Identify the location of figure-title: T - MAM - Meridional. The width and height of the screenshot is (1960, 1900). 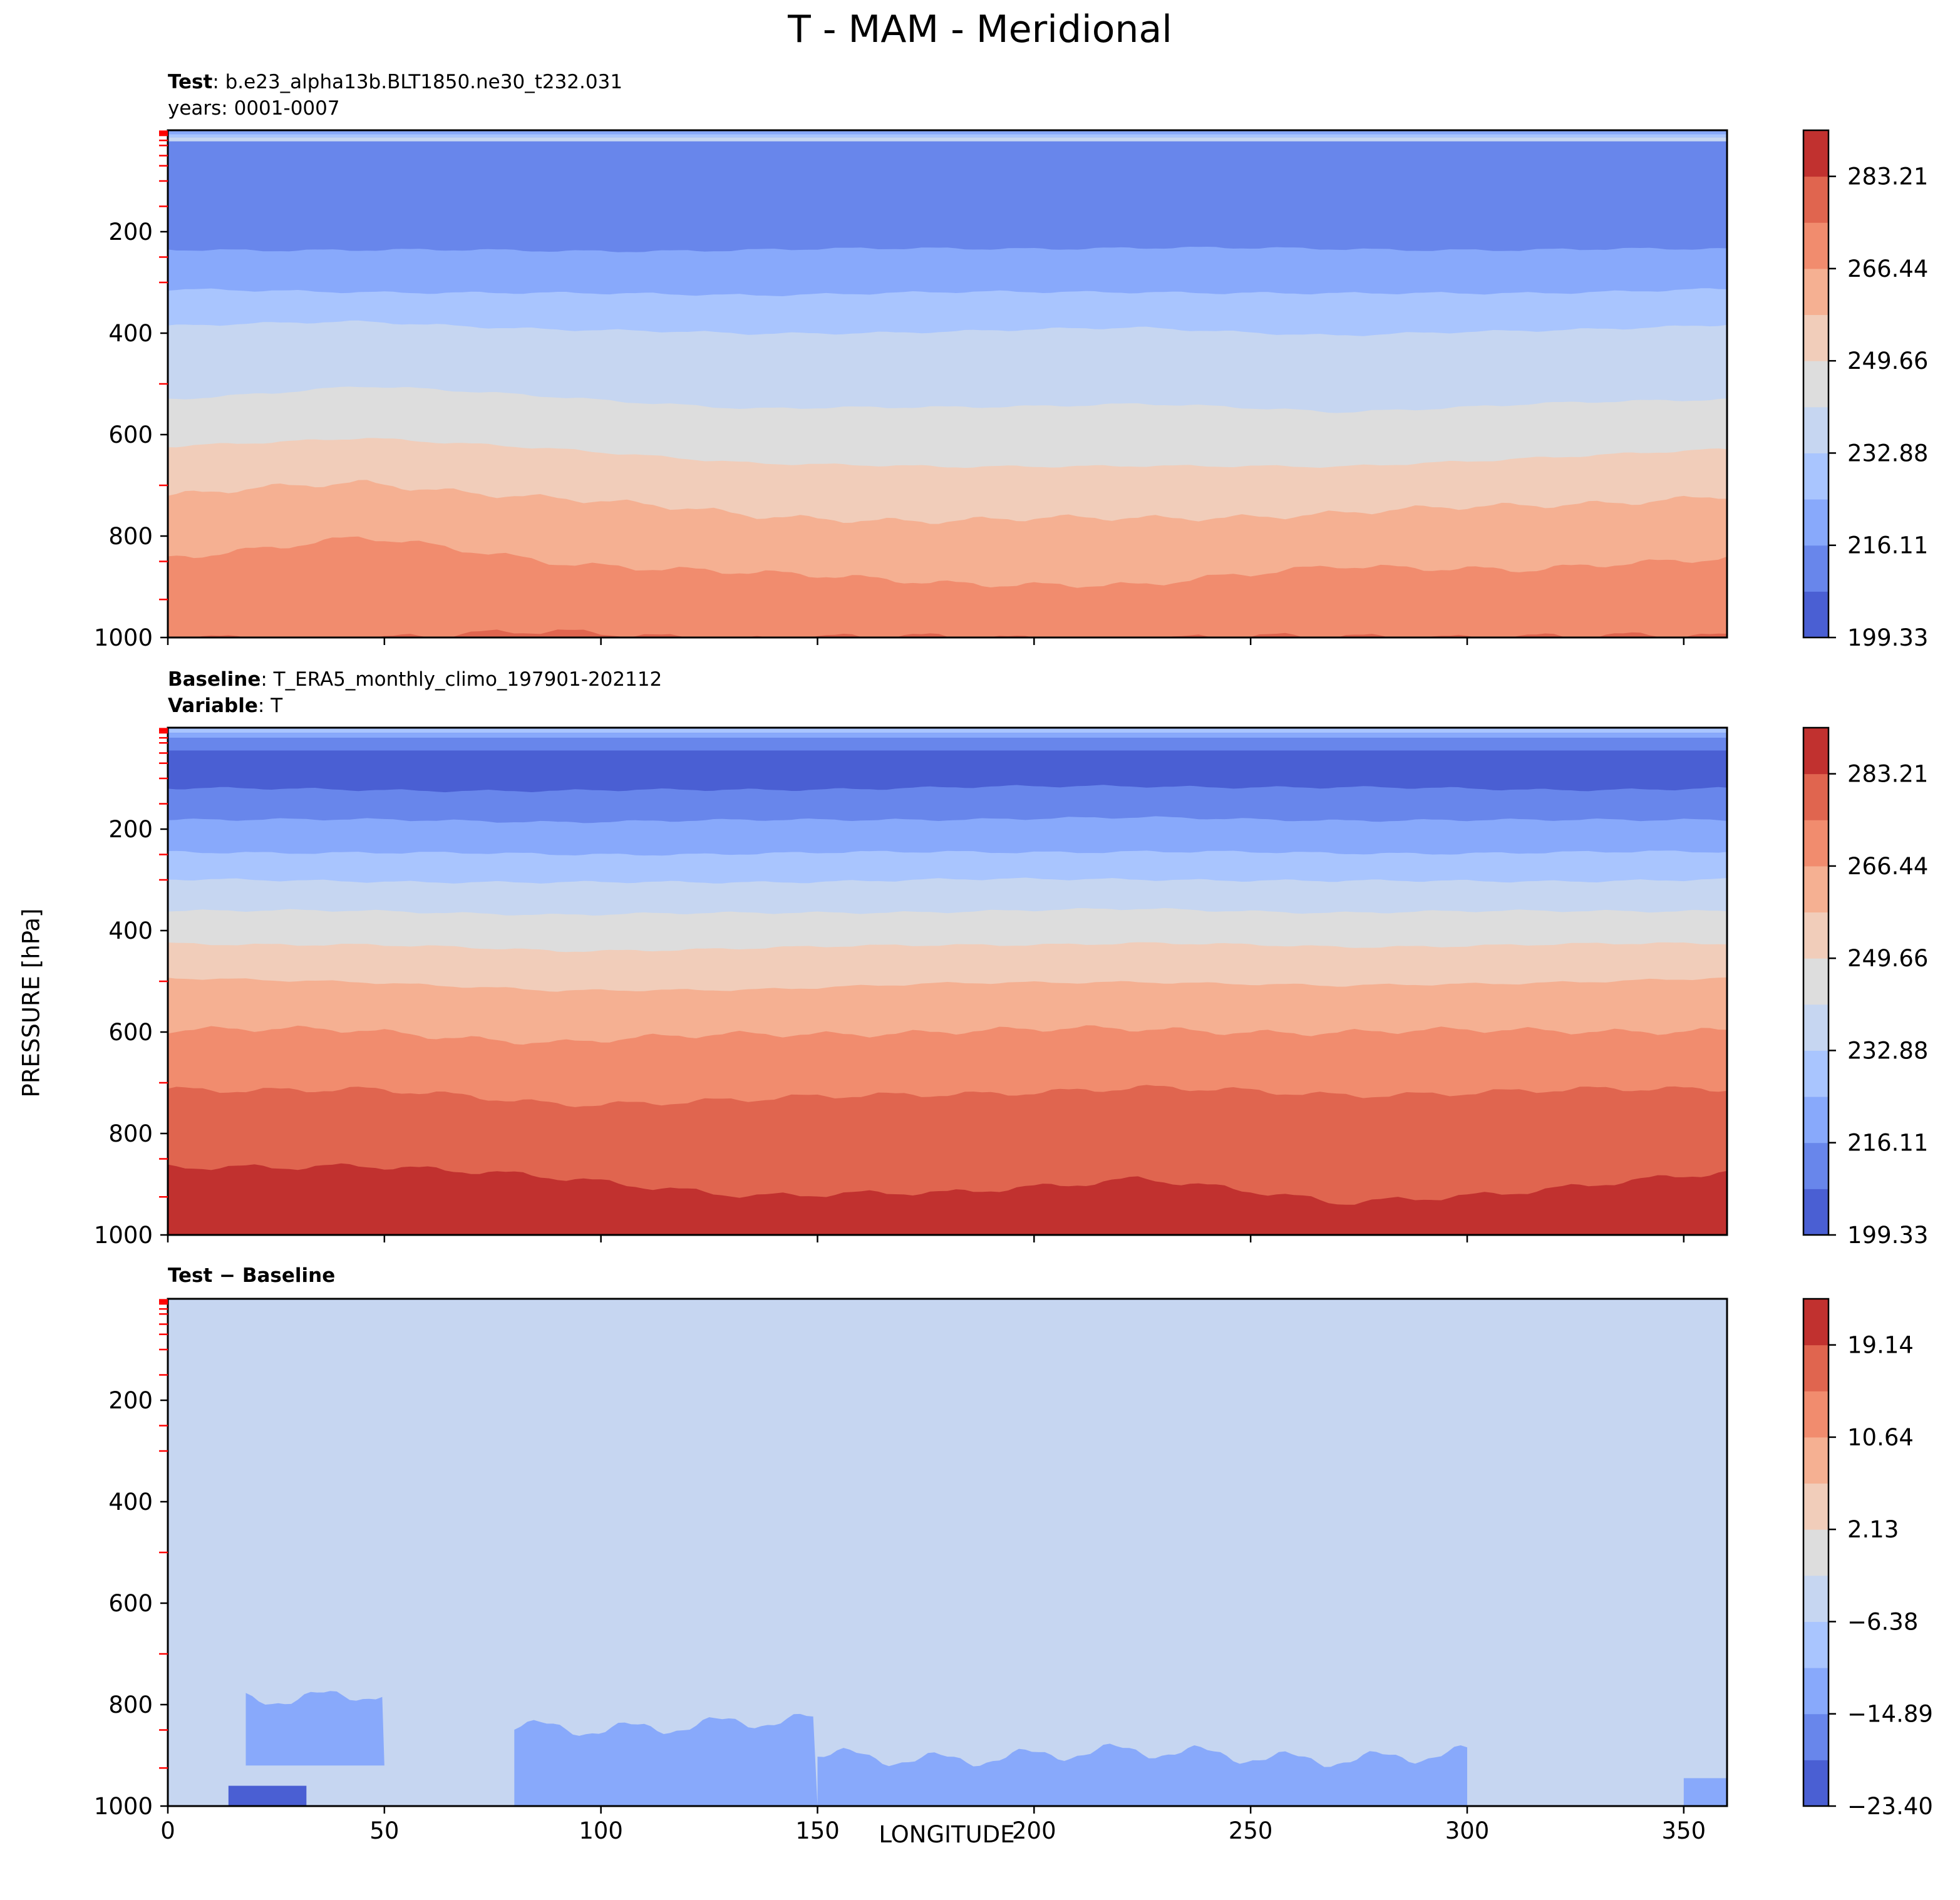
(980, 29).